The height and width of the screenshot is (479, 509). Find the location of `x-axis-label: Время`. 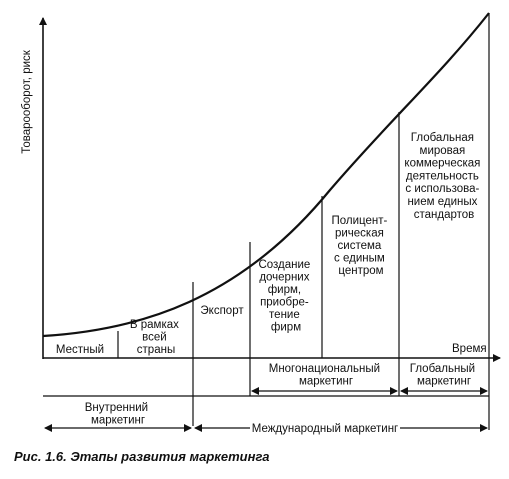

x-axis-label: Время is located at coordinates (469, 349).